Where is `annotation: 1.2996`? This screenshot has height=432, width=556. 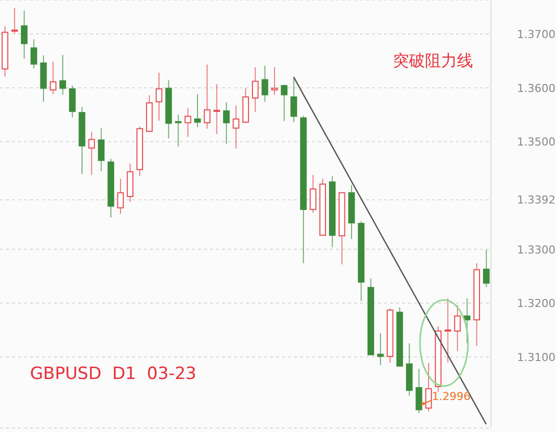
annotation: 1.2996 is located at coordinates (451, 396).